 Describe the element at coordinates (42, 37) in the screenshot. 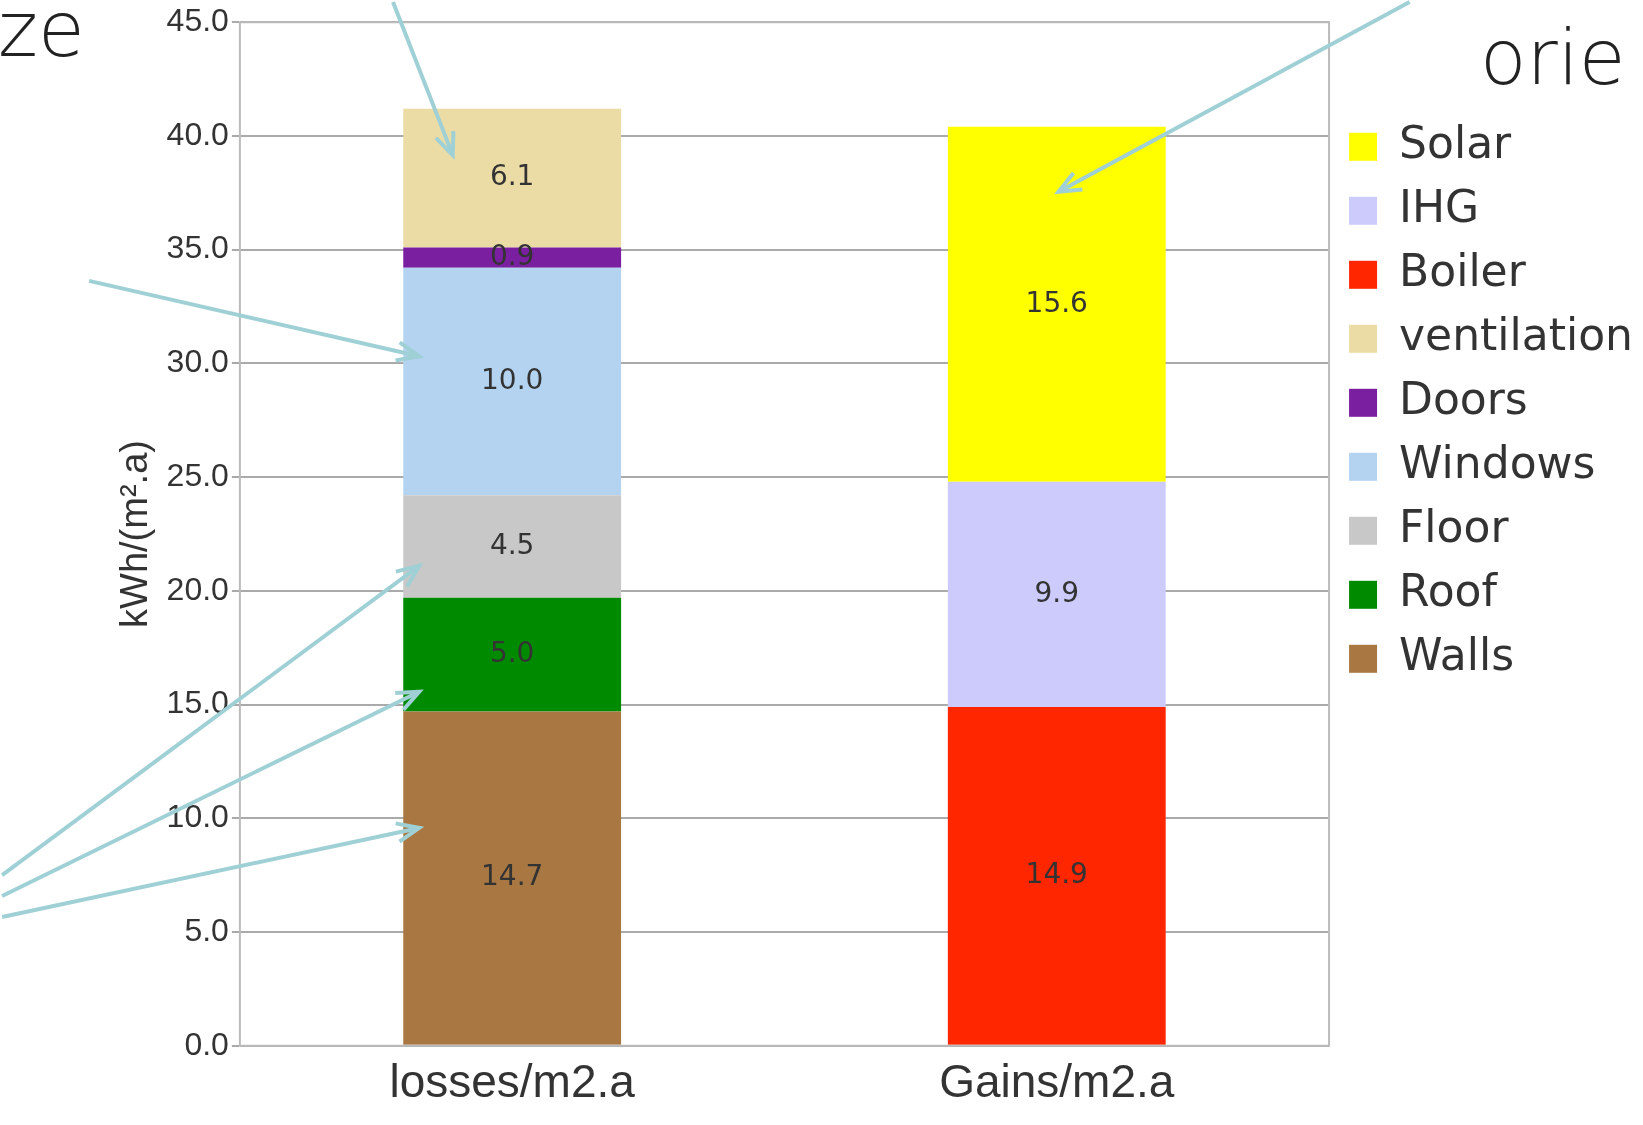

I see `text: ze` at that location.